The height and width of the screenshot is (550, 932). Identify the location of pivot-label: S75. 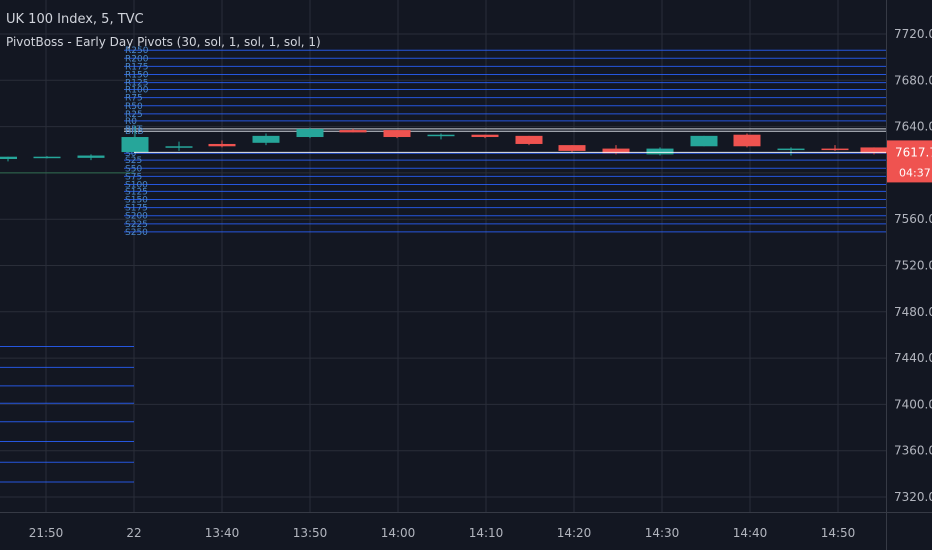
(133, 177).